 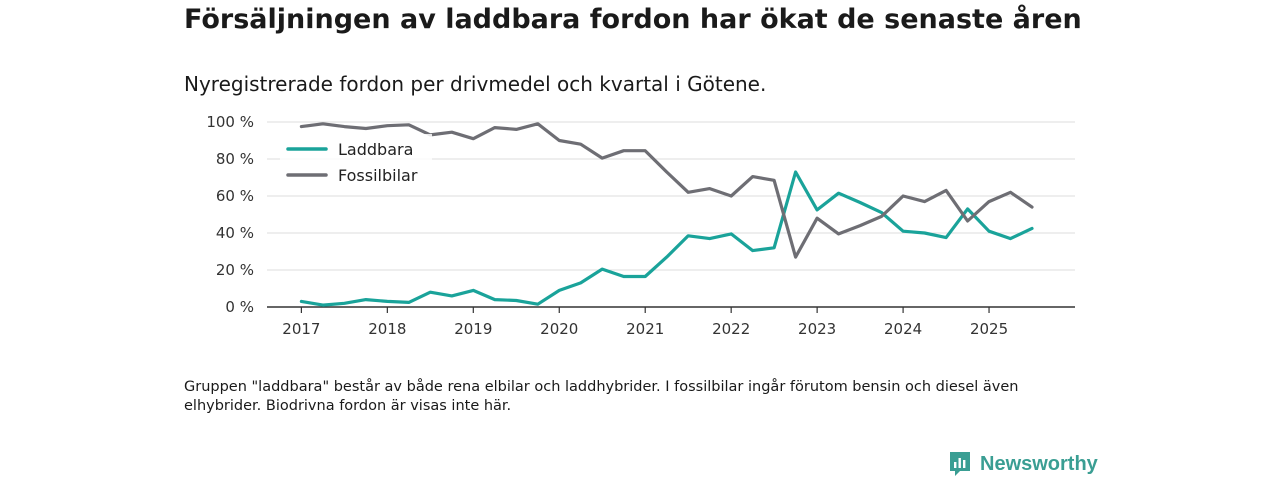 What do you see at coordinates (903, 329) in the screenshot?
I see `x-tick-label: 2024` at bounding box center [903, 329].